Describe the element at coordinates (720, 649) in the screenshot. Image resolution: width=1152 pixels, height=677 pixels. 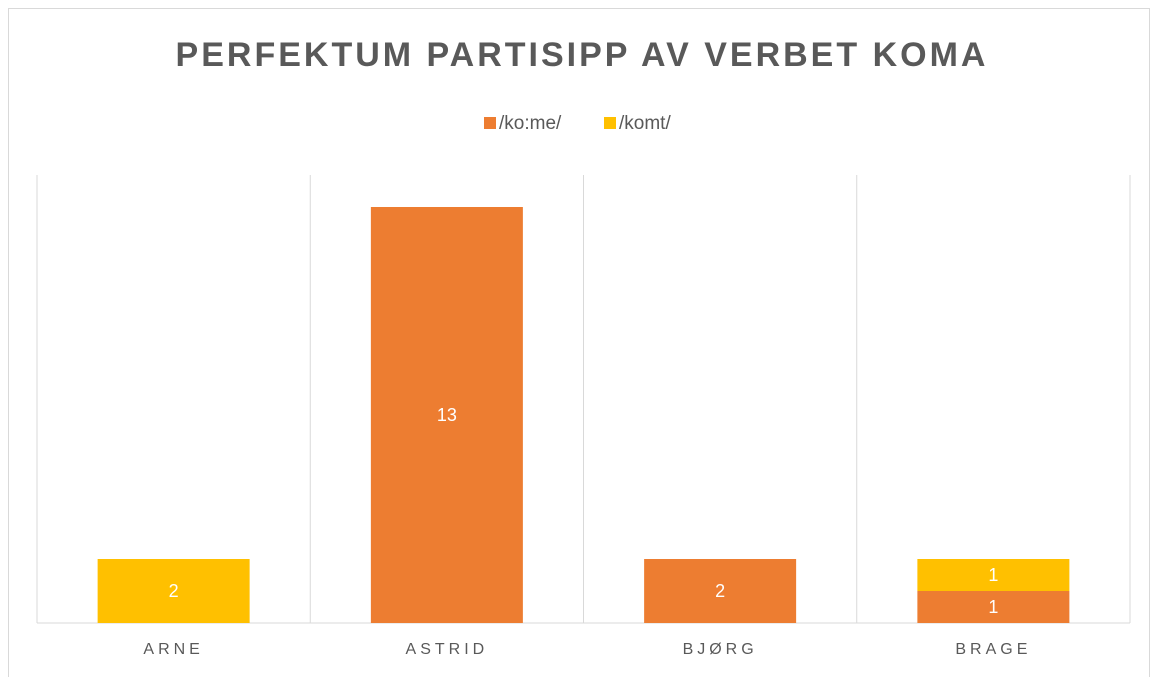
I see `x-tick-label: BJØRG` at that location.